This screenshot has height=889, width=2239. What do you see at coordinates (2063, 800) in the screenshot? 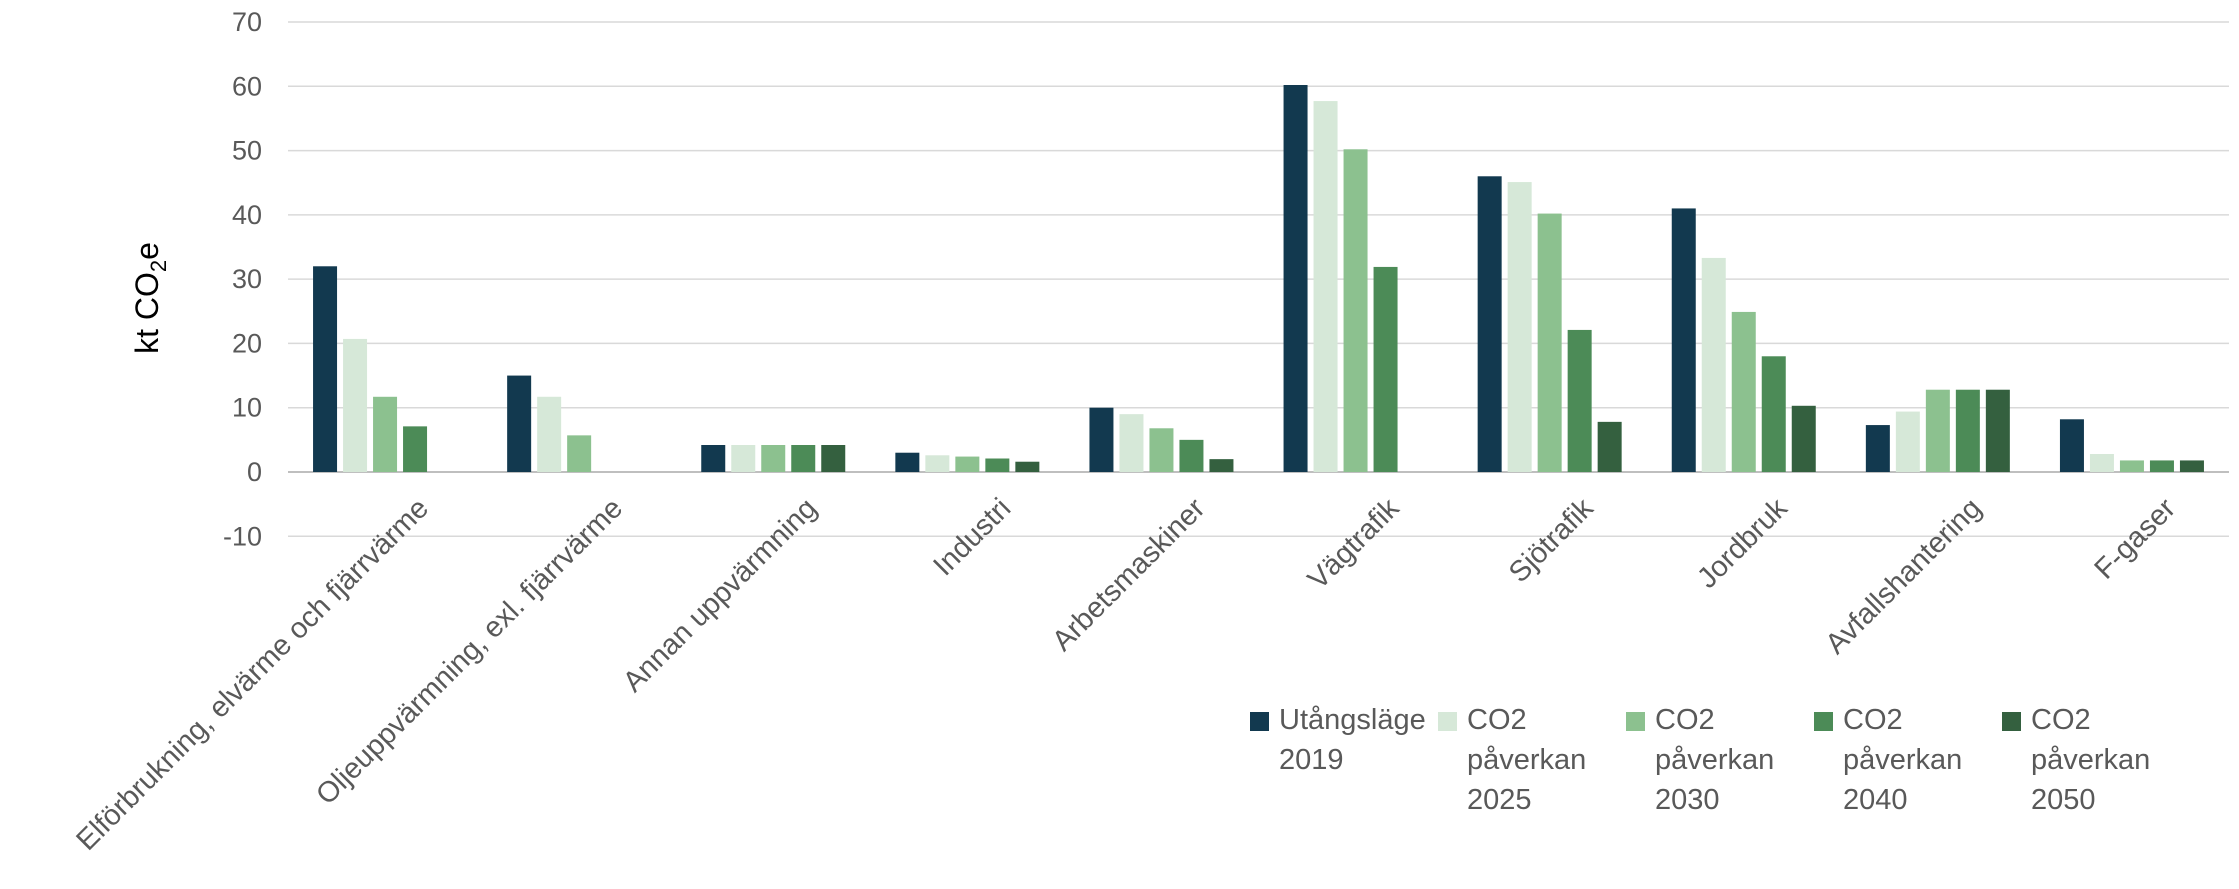
I see `legend-label: 2050` at bounding box center [2063, 800].